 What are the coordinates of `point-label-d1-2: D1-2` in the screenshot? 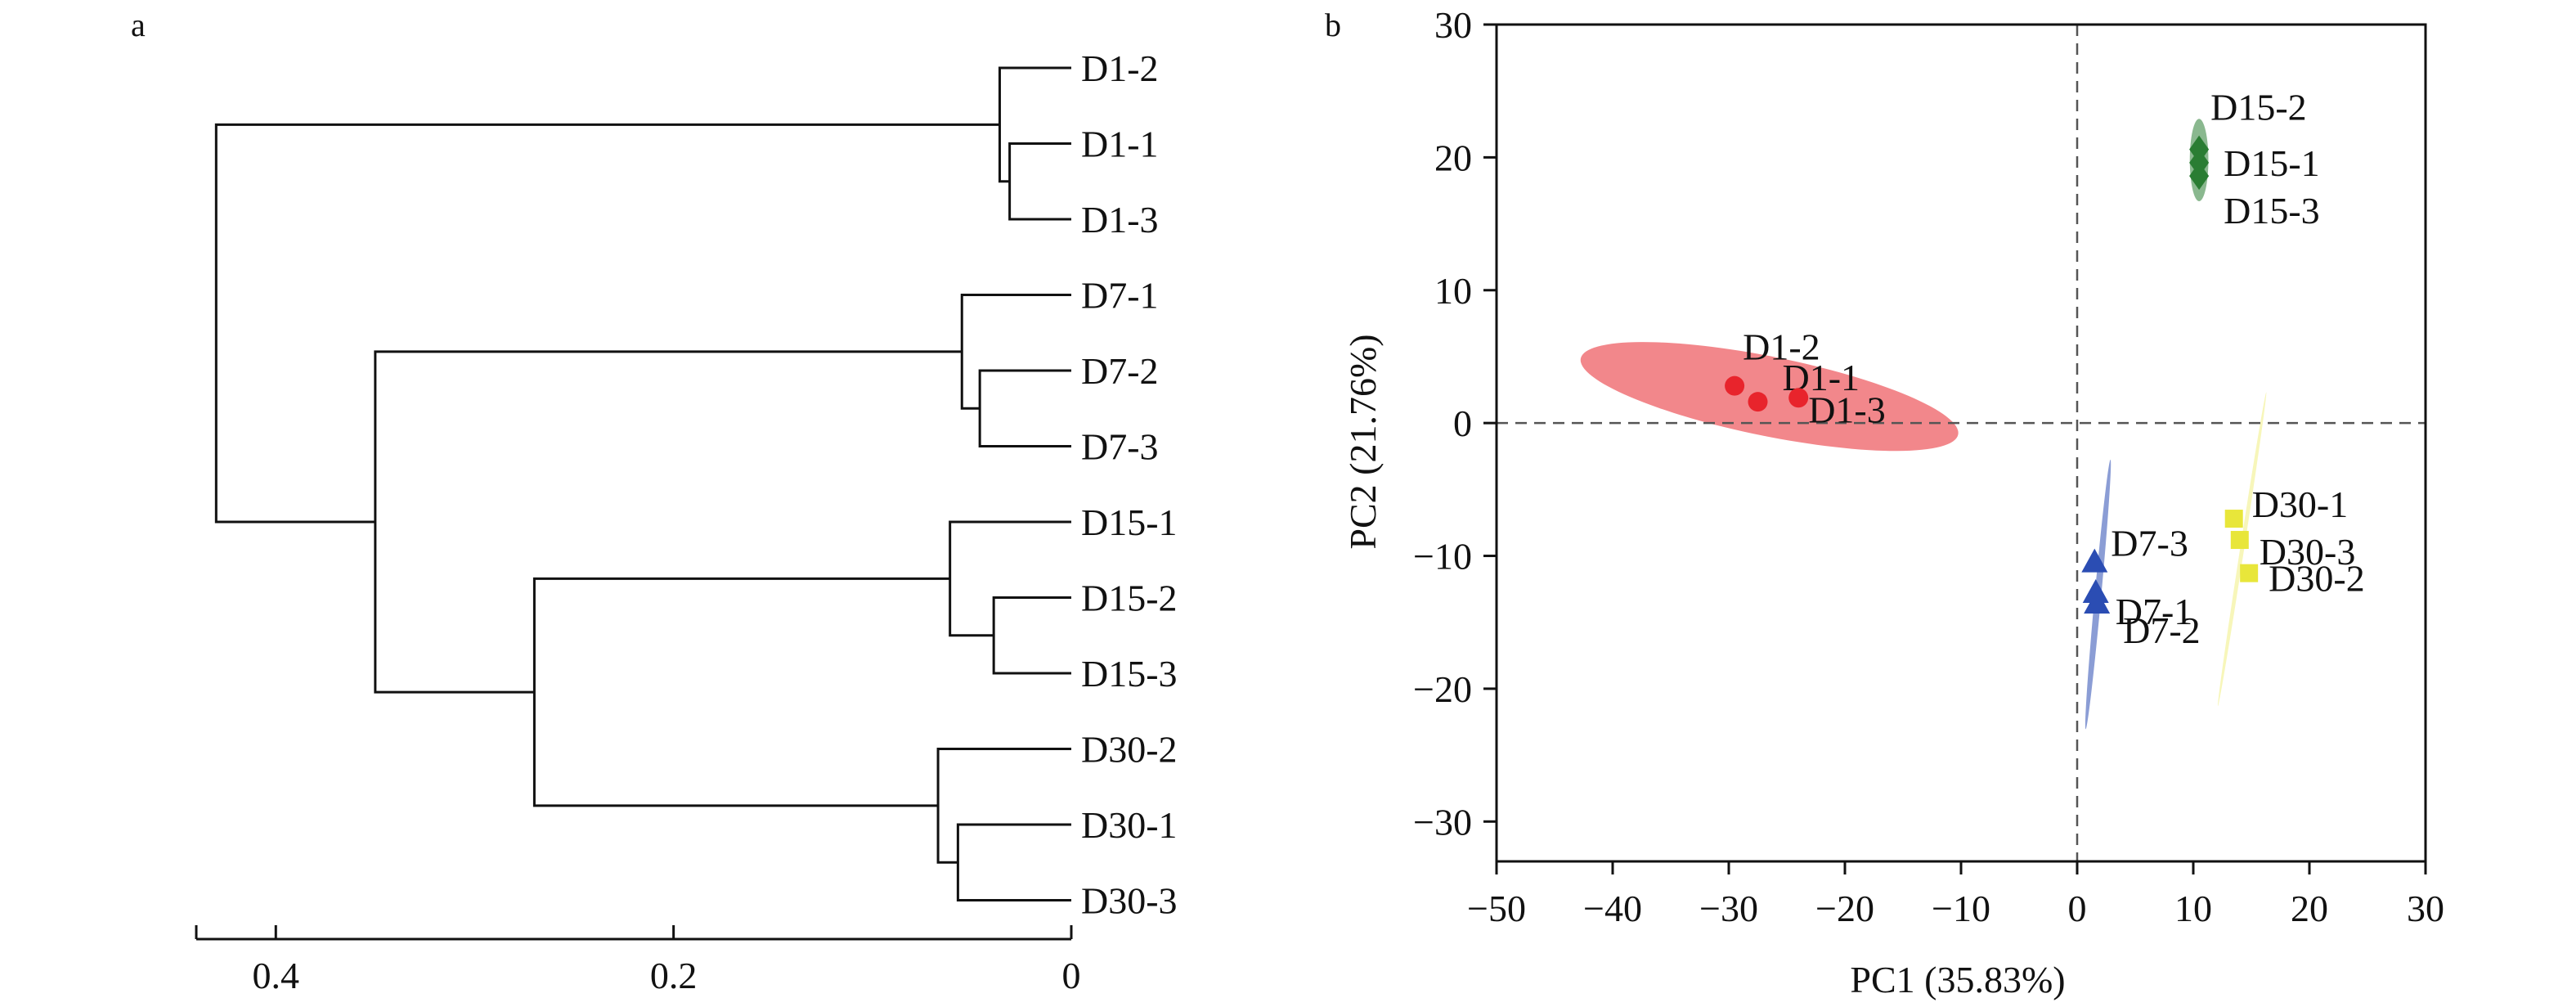 It's located at (1782, 347).